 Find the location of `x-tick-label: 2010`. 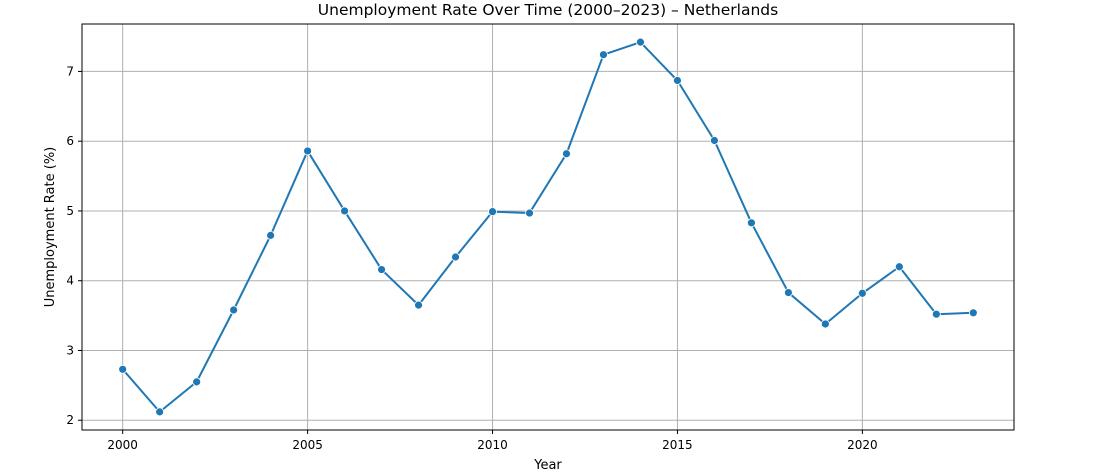

x-tick-label: 2010 is located at coordinates (492, 445).